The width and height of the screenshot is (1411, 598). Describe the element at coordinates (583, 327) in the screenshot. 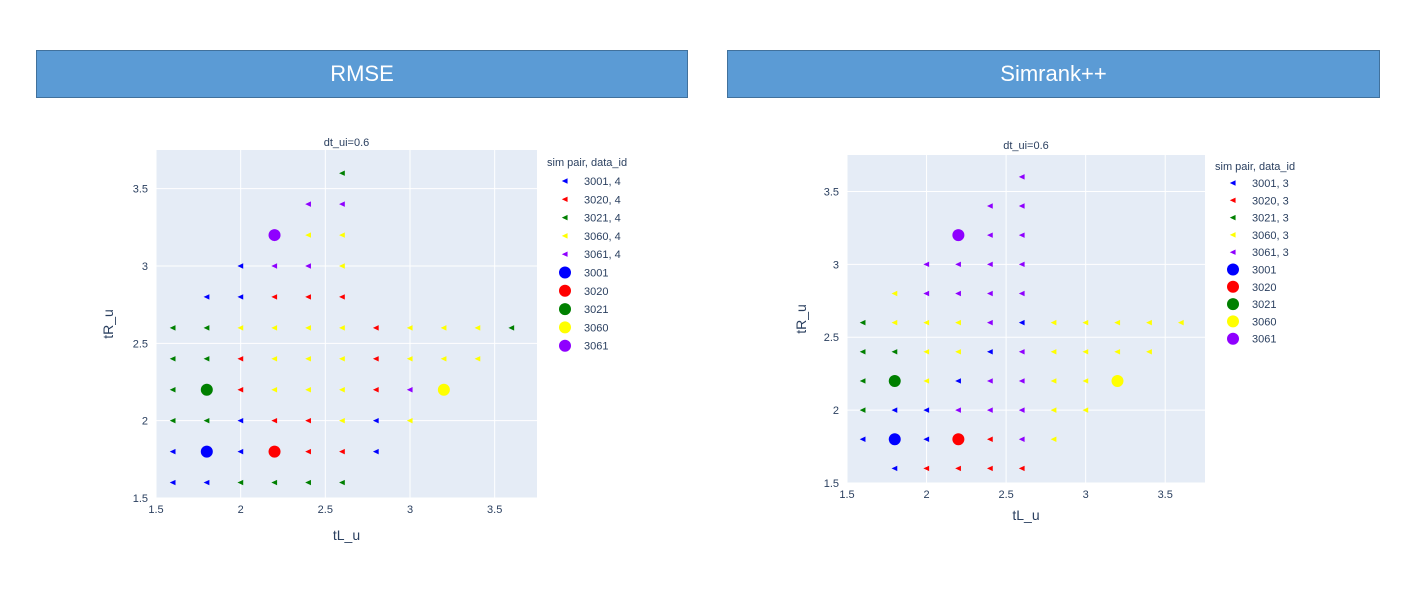

I see `rmse-legend-item: 3060` at that location.